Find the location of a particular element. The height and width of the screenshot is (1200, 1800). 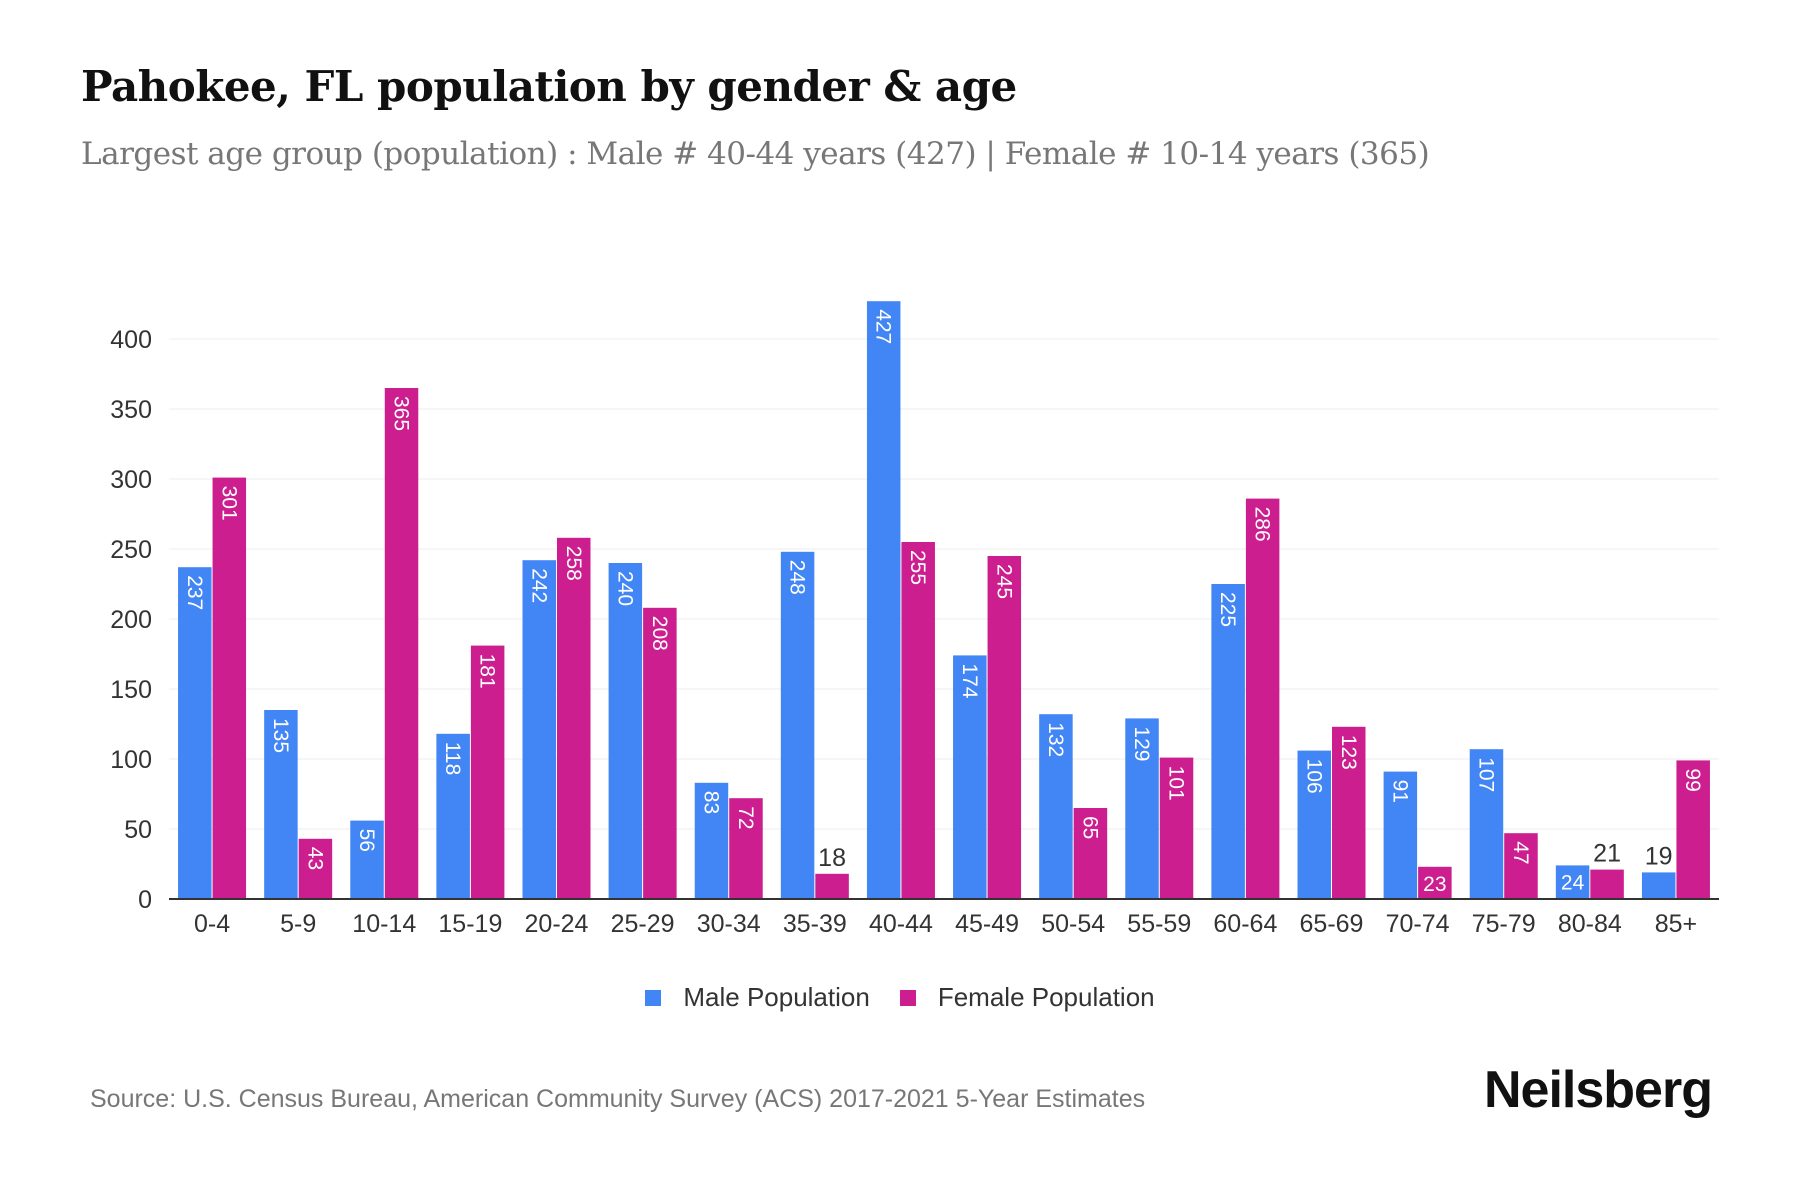

data-label: 129 is located at coordinates (1141, 743).